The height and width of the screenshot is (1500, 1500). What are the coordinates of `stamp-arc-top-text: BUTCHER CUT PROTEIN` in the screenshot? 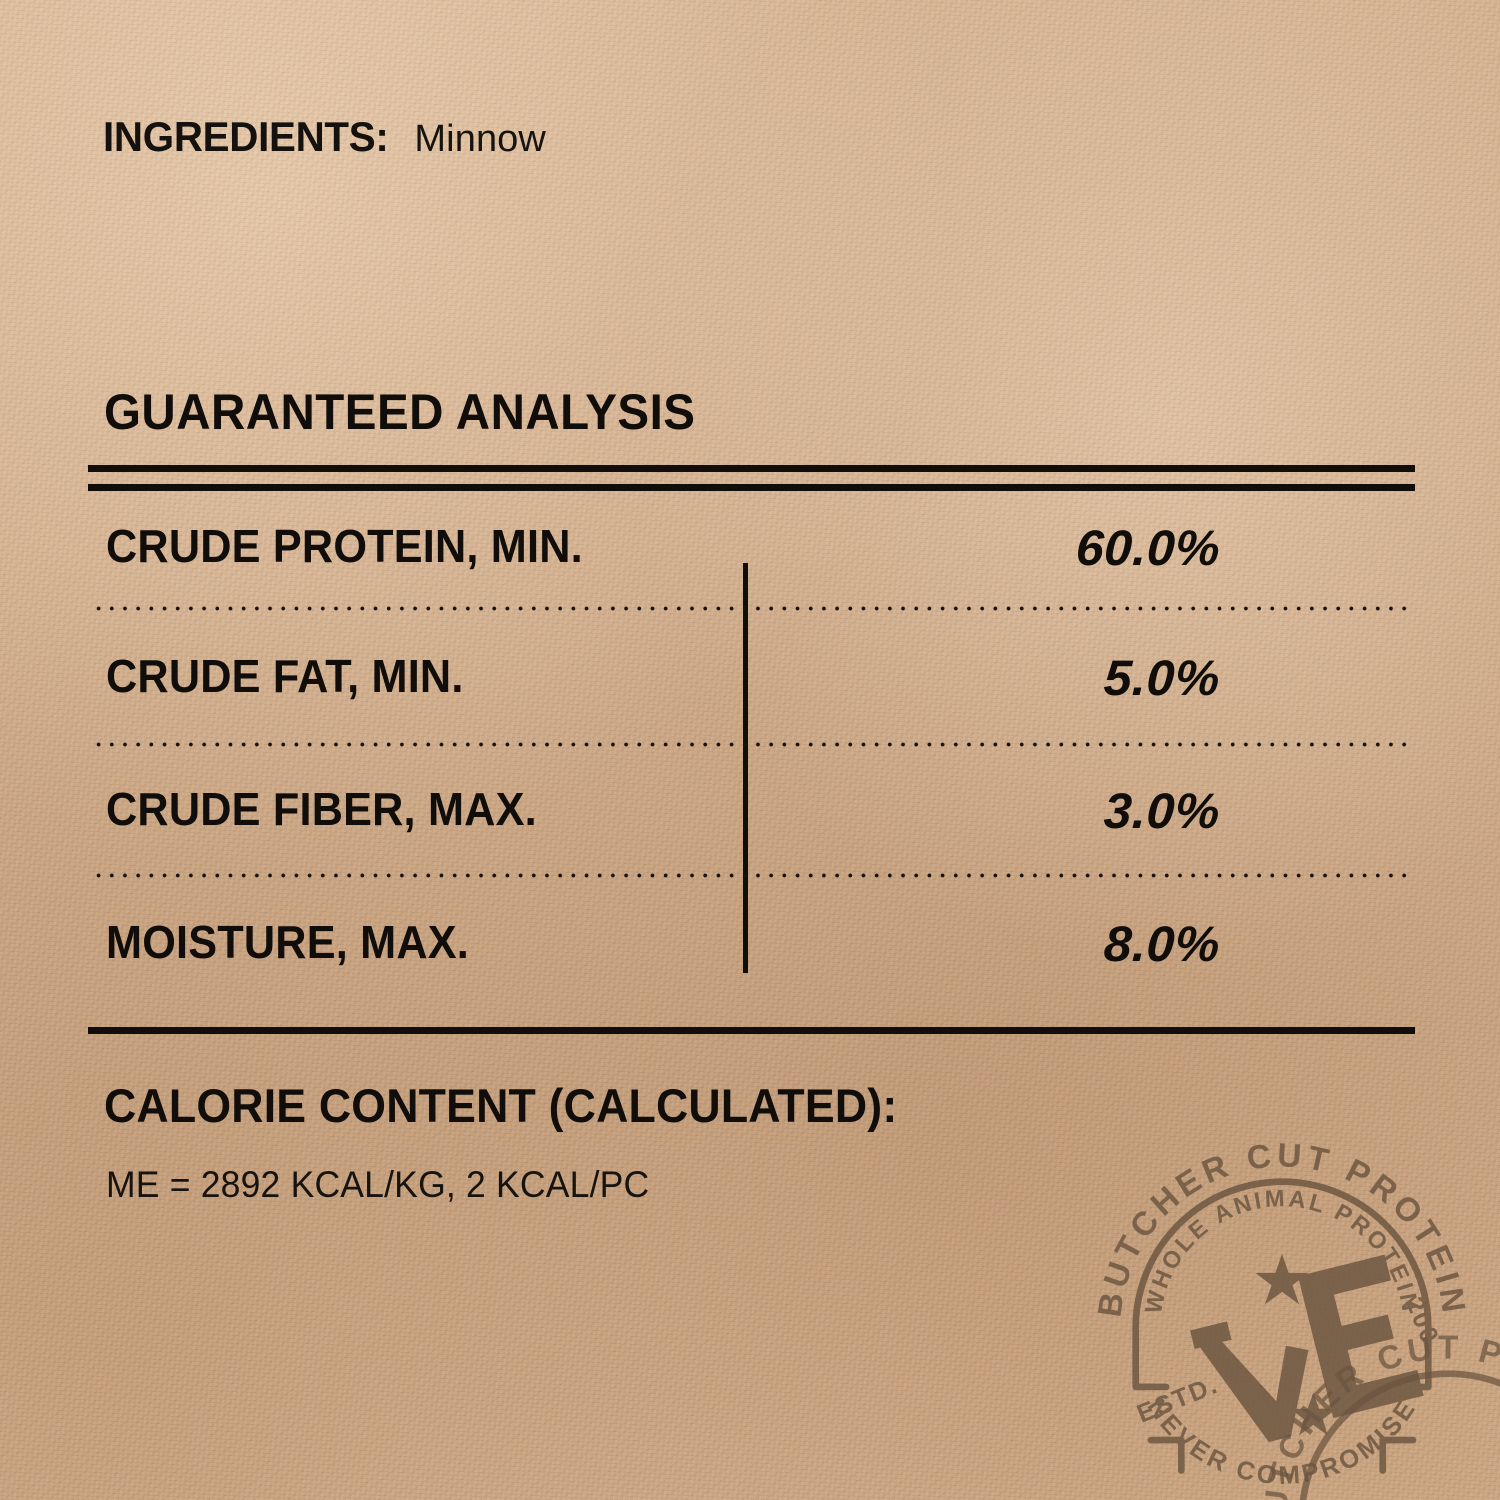 It's located at (1280, 1228).